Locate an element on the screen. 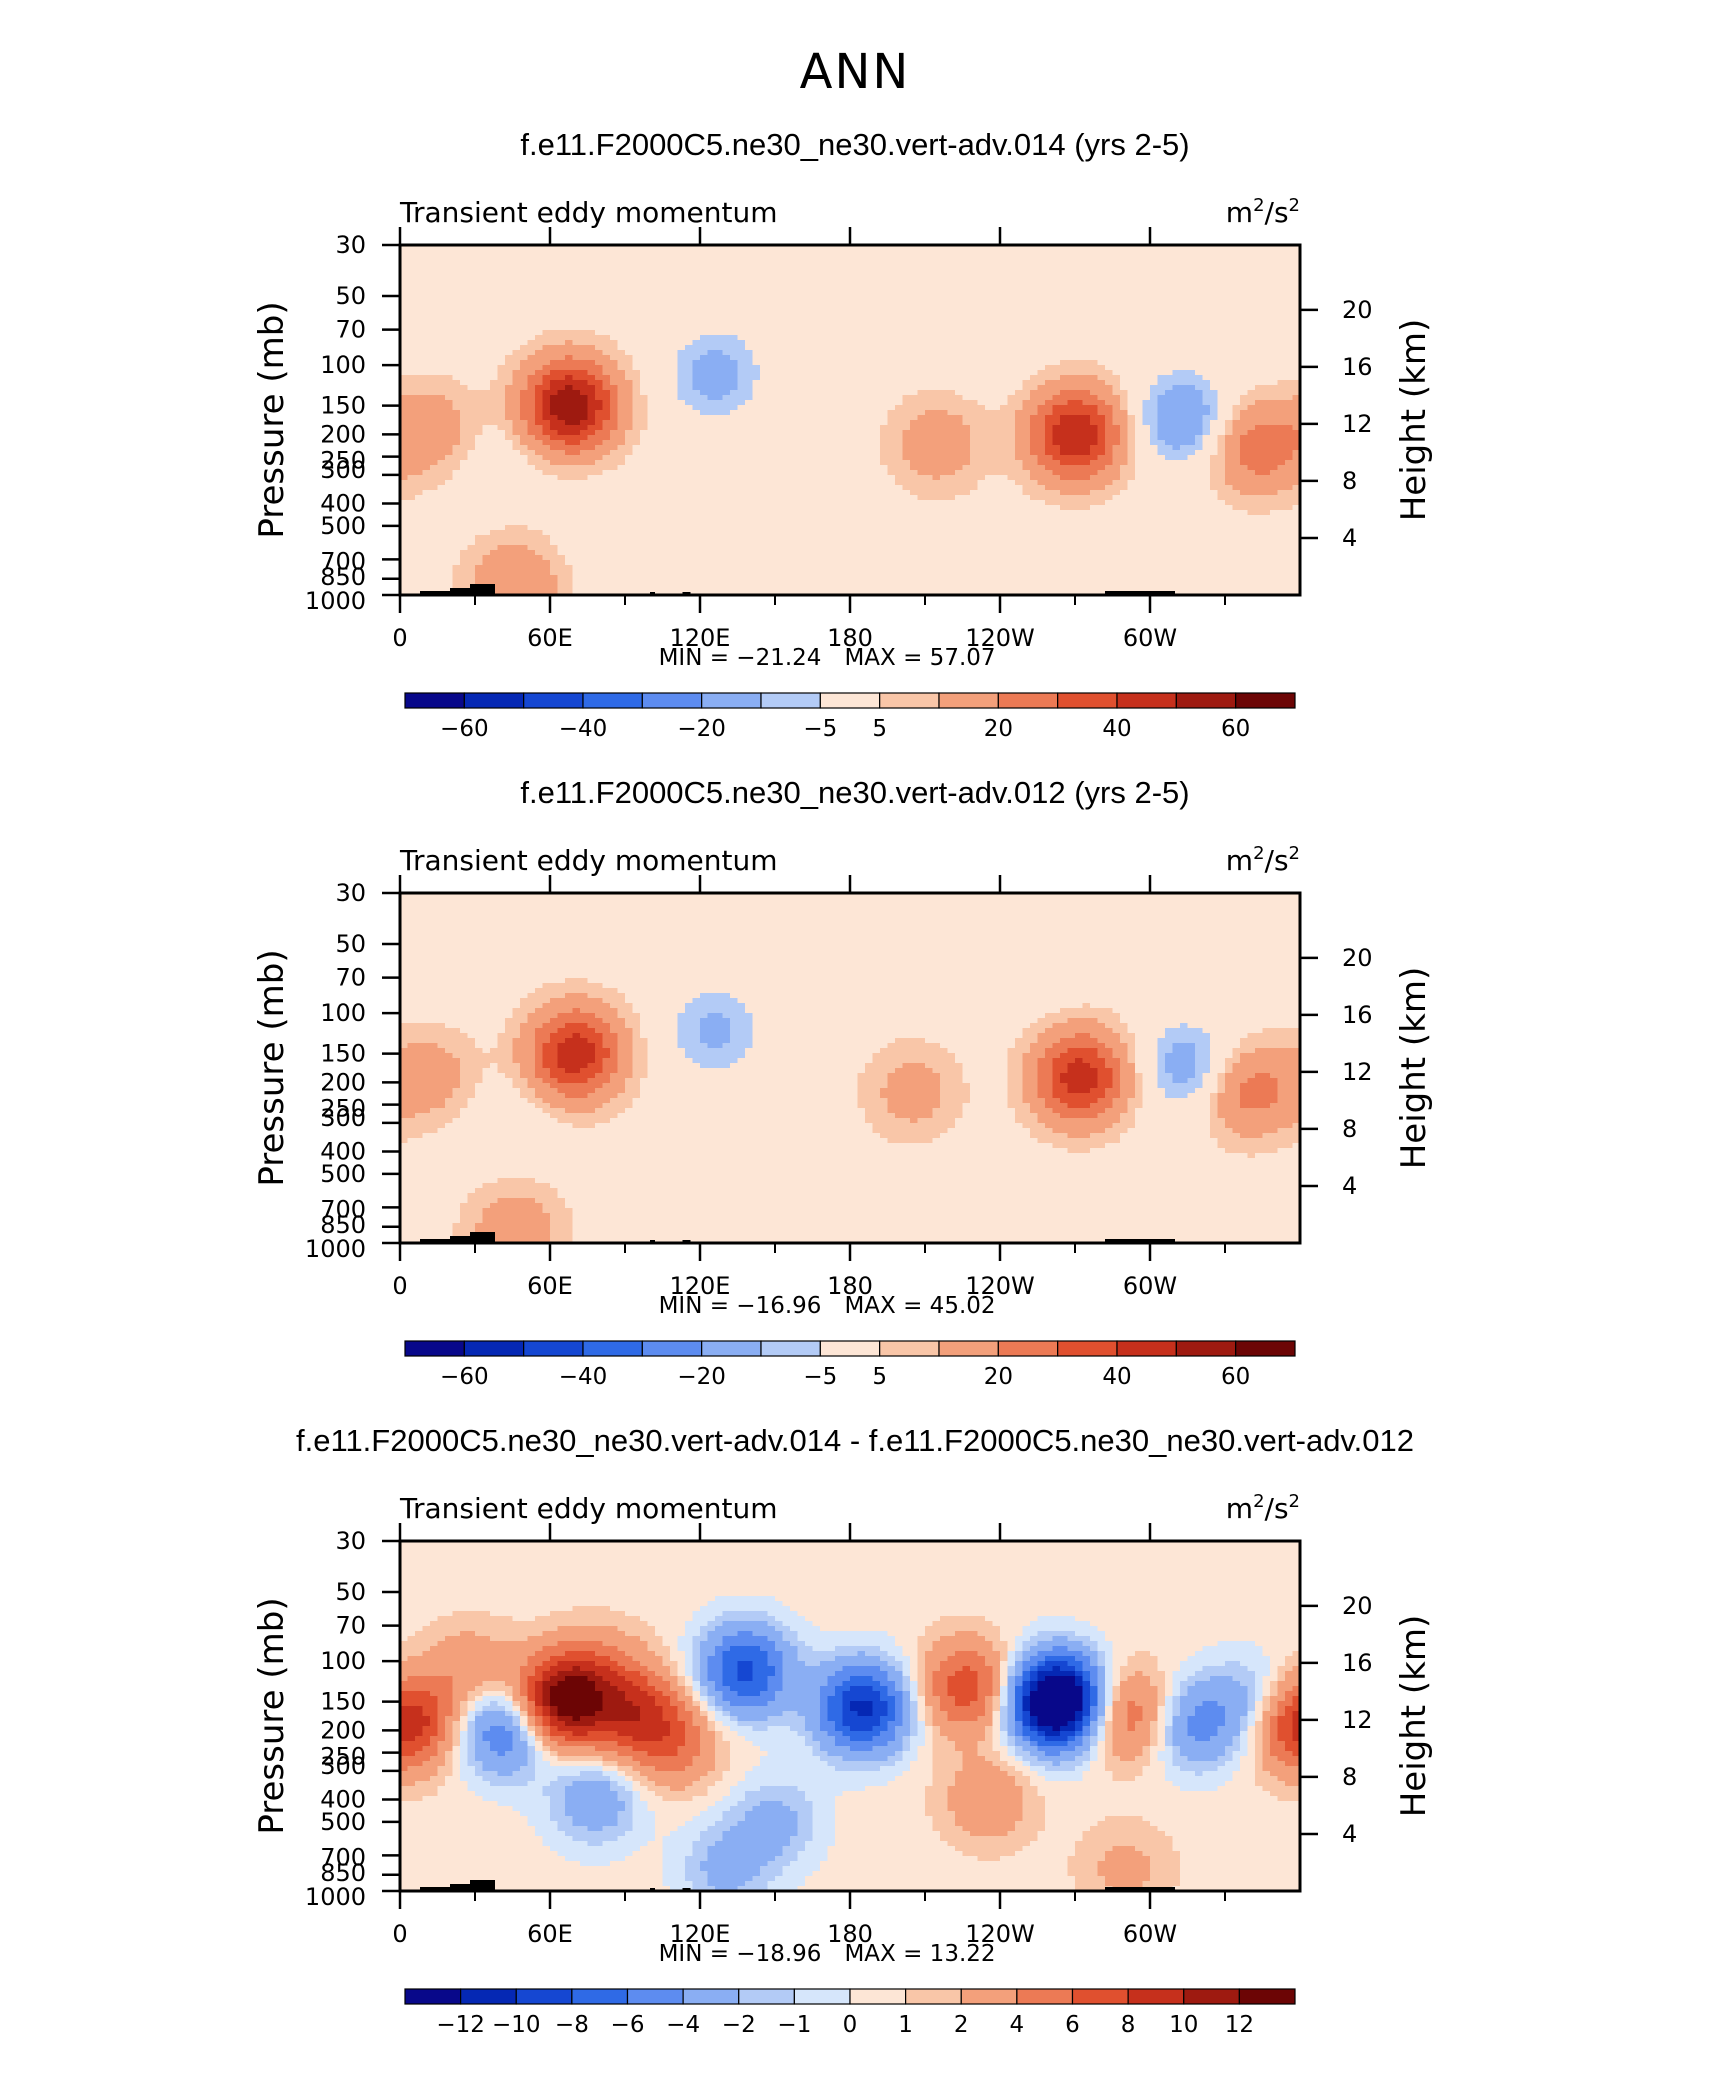 The image size is (1710, 2074). max-label: MAX = 45.02 is located at coordinates (919, 1306).